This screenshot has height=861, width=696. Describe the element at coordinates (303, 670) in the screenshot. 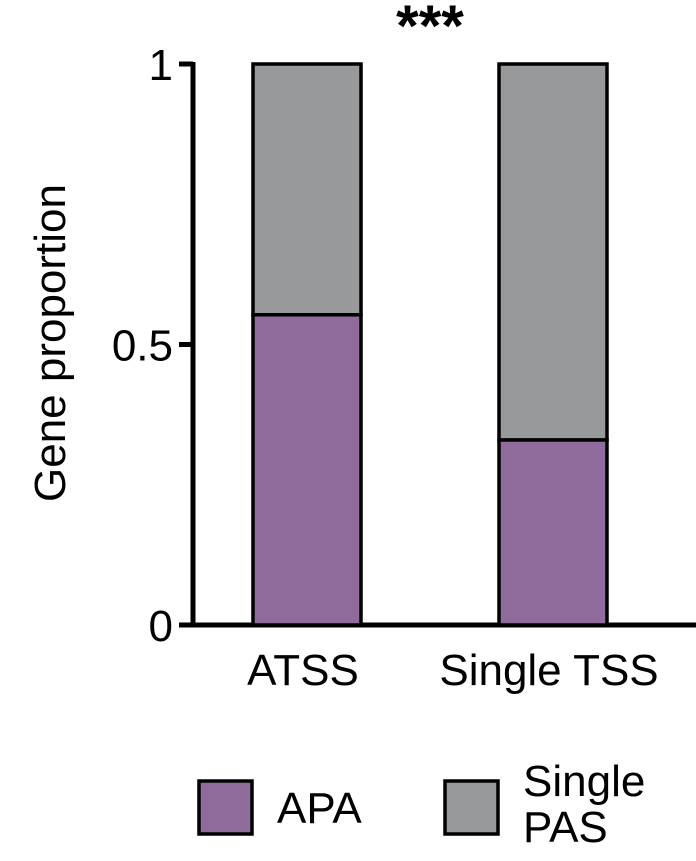

I see `x-category-label: ATSS` at that location.